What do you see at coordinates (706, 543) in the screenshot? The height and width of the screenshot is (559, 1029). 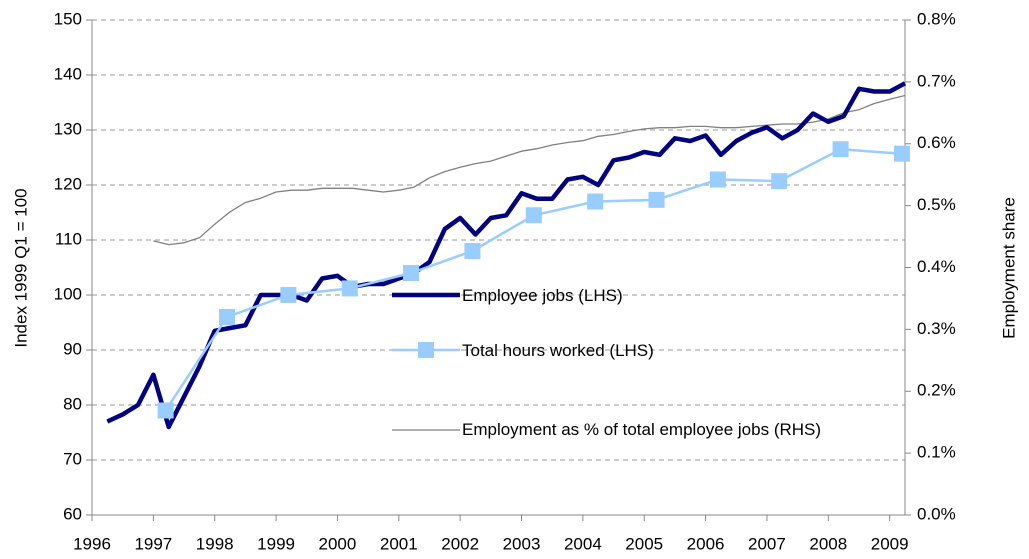 I see `x-tick-label: 2006` at bounding box center [706, 543].